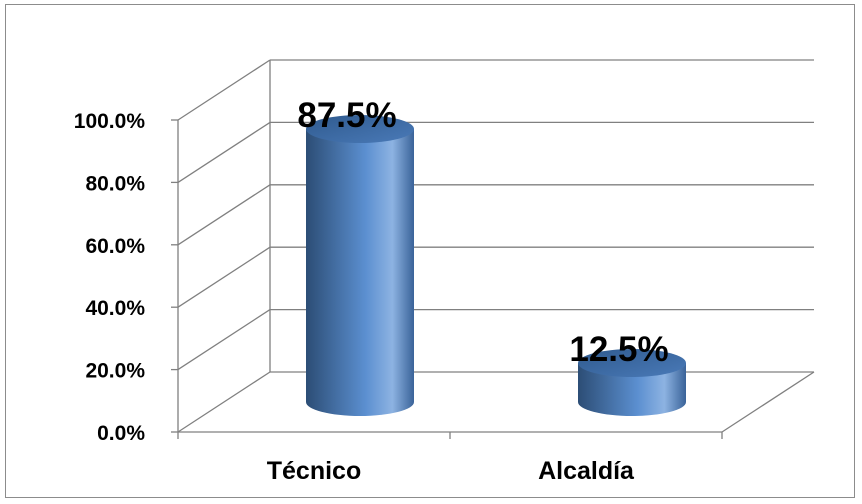  Describe the element at coordinates (586, 471) in the screenshot. I see `x-category-label: Alcaldía` at that location.